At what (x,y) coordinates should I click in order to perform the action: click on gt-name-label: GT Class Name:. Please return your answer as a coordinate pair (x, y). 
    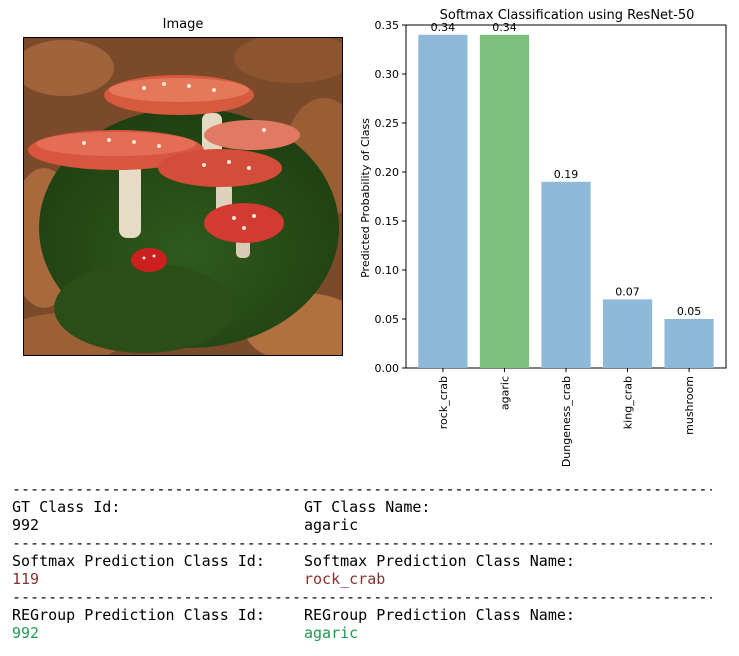
    Looking at the image, I should click on (367, 507).